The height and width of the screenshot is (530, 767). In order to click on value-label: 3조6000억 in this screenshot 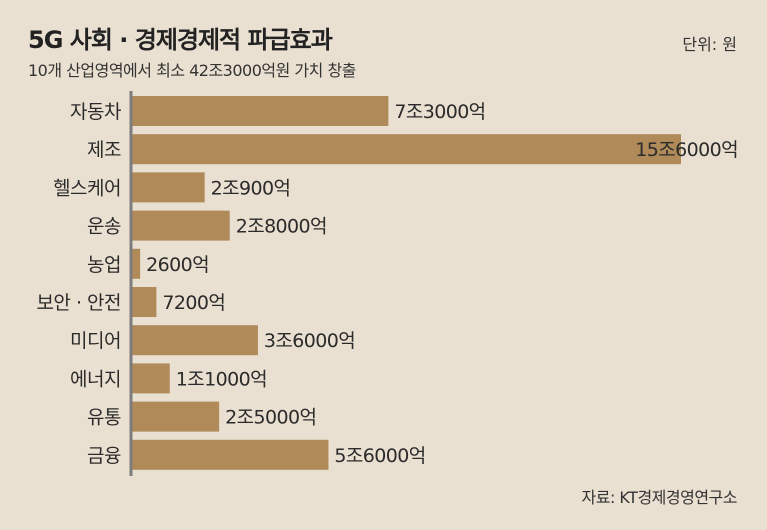, I will do `click(309, 341)`.